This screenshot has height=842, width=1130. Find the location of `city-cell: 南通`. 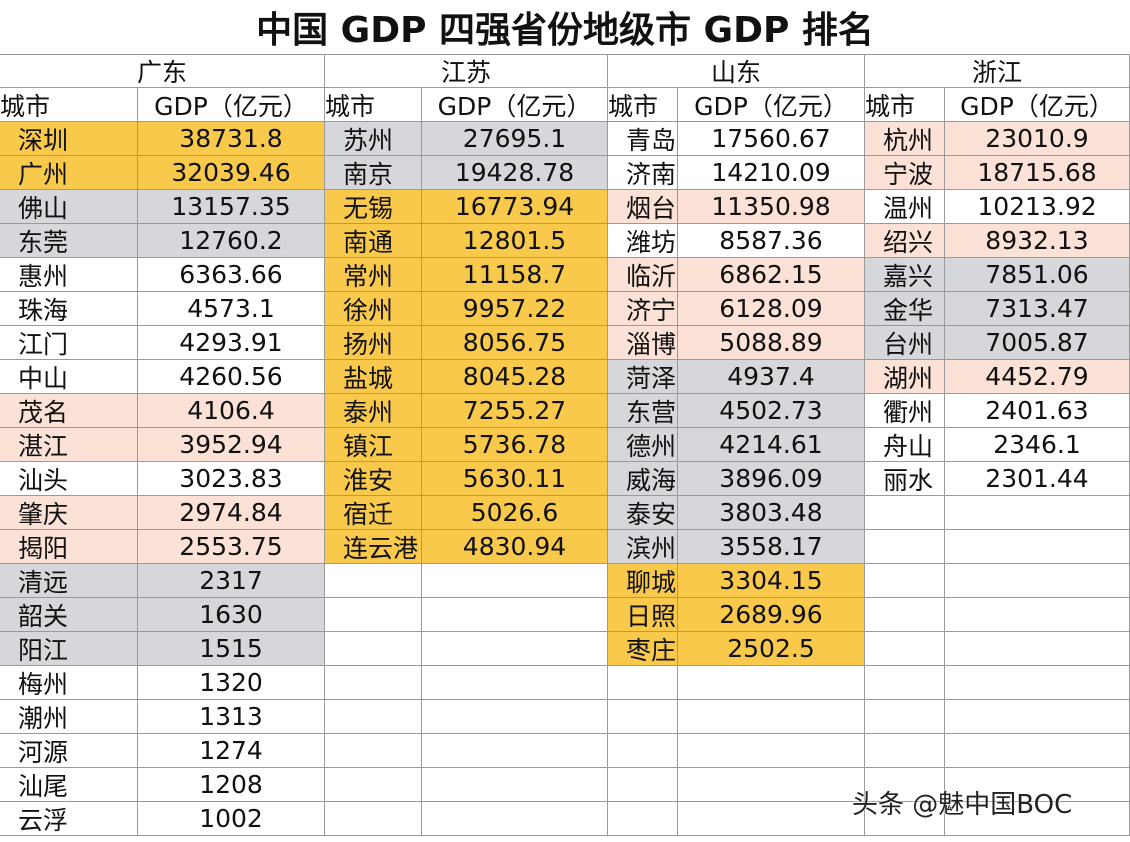

city-cell: 南通 is located at coordinates (373, 241).